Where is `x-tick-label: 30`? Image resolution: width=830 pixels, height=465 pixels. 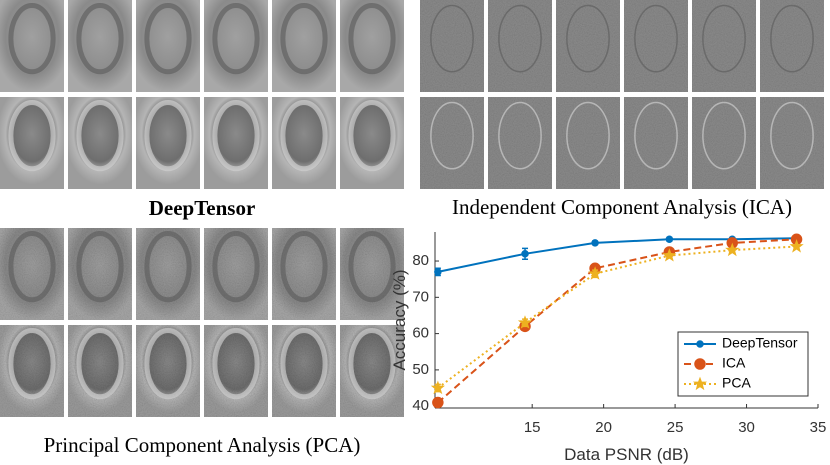
x-tick-label: 30 is located at coordinates (746, 427).